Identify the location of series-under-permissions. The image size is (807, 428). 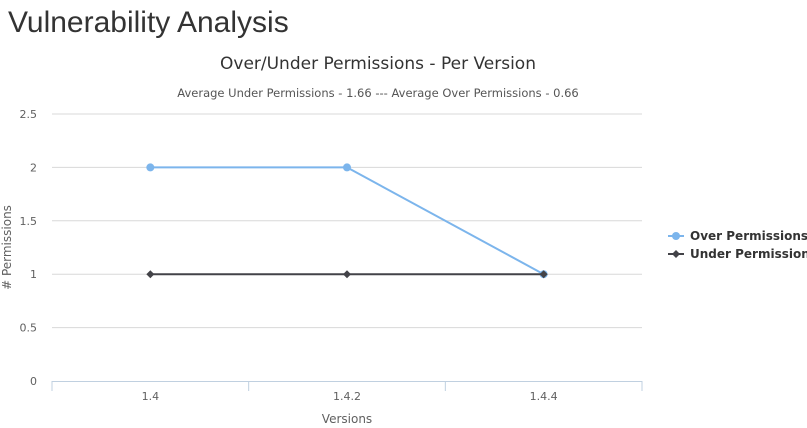
(347, 274).